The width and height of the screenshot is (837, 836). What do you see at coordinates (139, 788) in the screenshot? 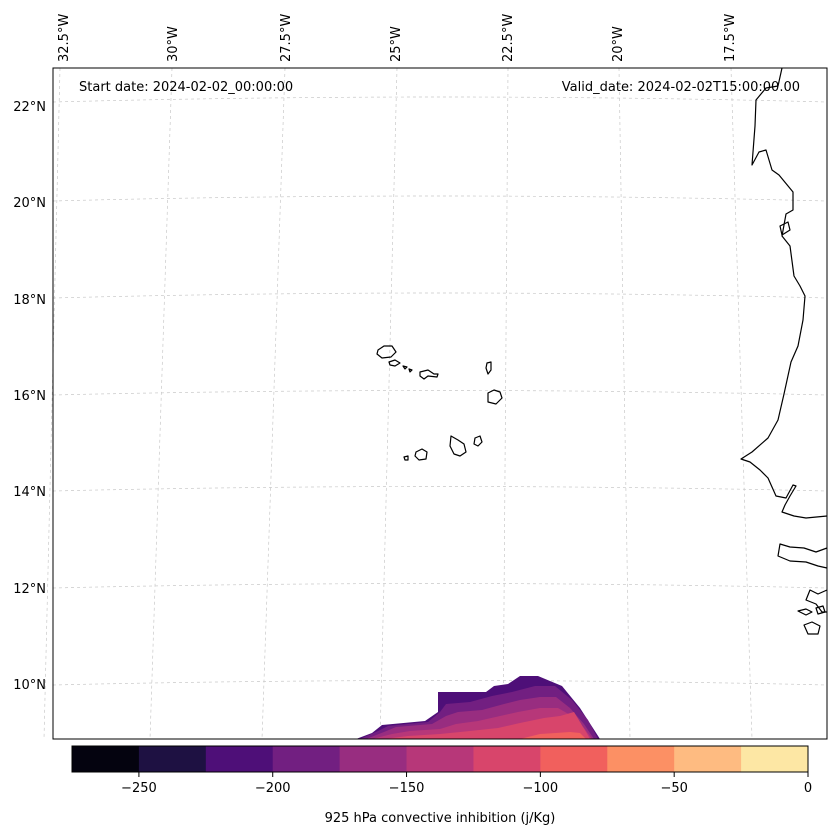
I see `colorbar-tick-label: −250` at bounding box center [139, 788].